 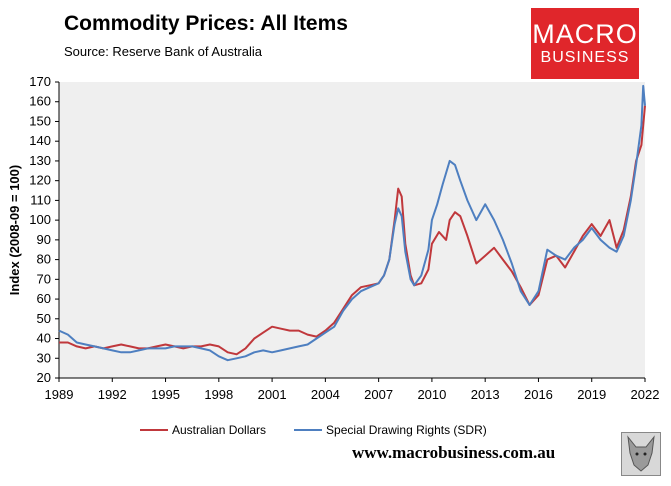 What do you see at coordinates (44, 377) in the screenshot?
I see `y-tick-label: 20` at bounding box center [44, 377].